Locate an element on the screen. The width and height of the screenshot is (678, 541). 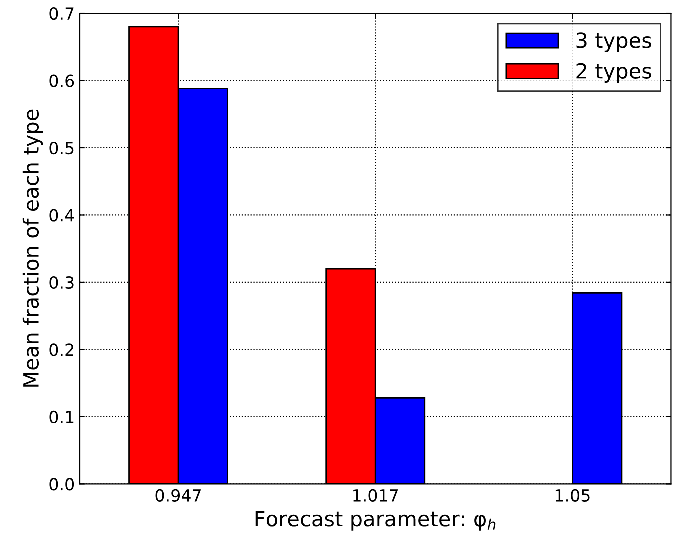
y-tick-label: 0.5 is located at coordinates (62, 148).